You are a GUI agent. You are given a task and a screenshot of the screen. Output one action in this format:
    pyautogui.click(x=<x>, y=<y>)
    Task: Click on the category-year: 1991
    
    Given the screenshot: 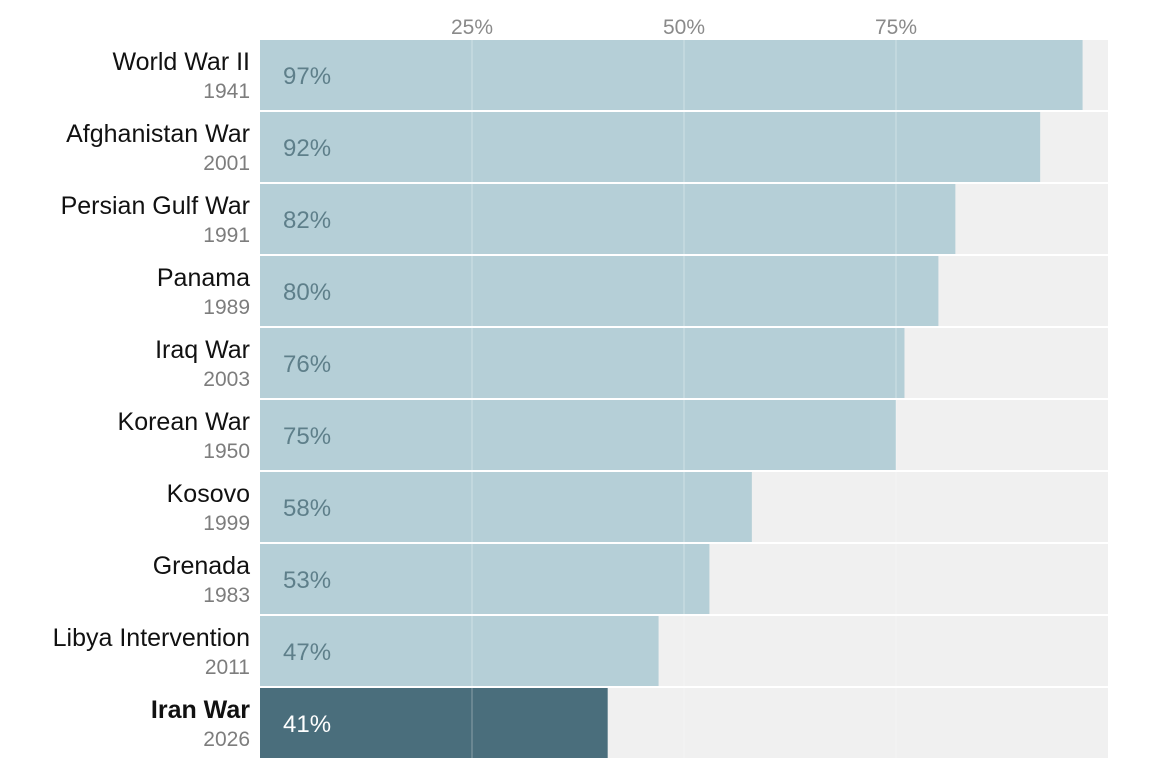 What is the action you would take?
    pyautogui.click(x=226, y=235)
    